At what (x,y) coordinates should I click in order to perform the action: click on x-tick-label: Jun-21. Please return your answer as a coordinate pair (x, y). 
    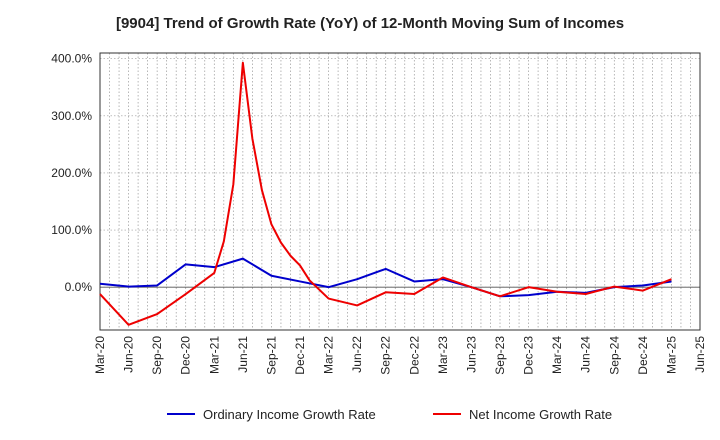
    Looking at the image, I should click on (243, 354).